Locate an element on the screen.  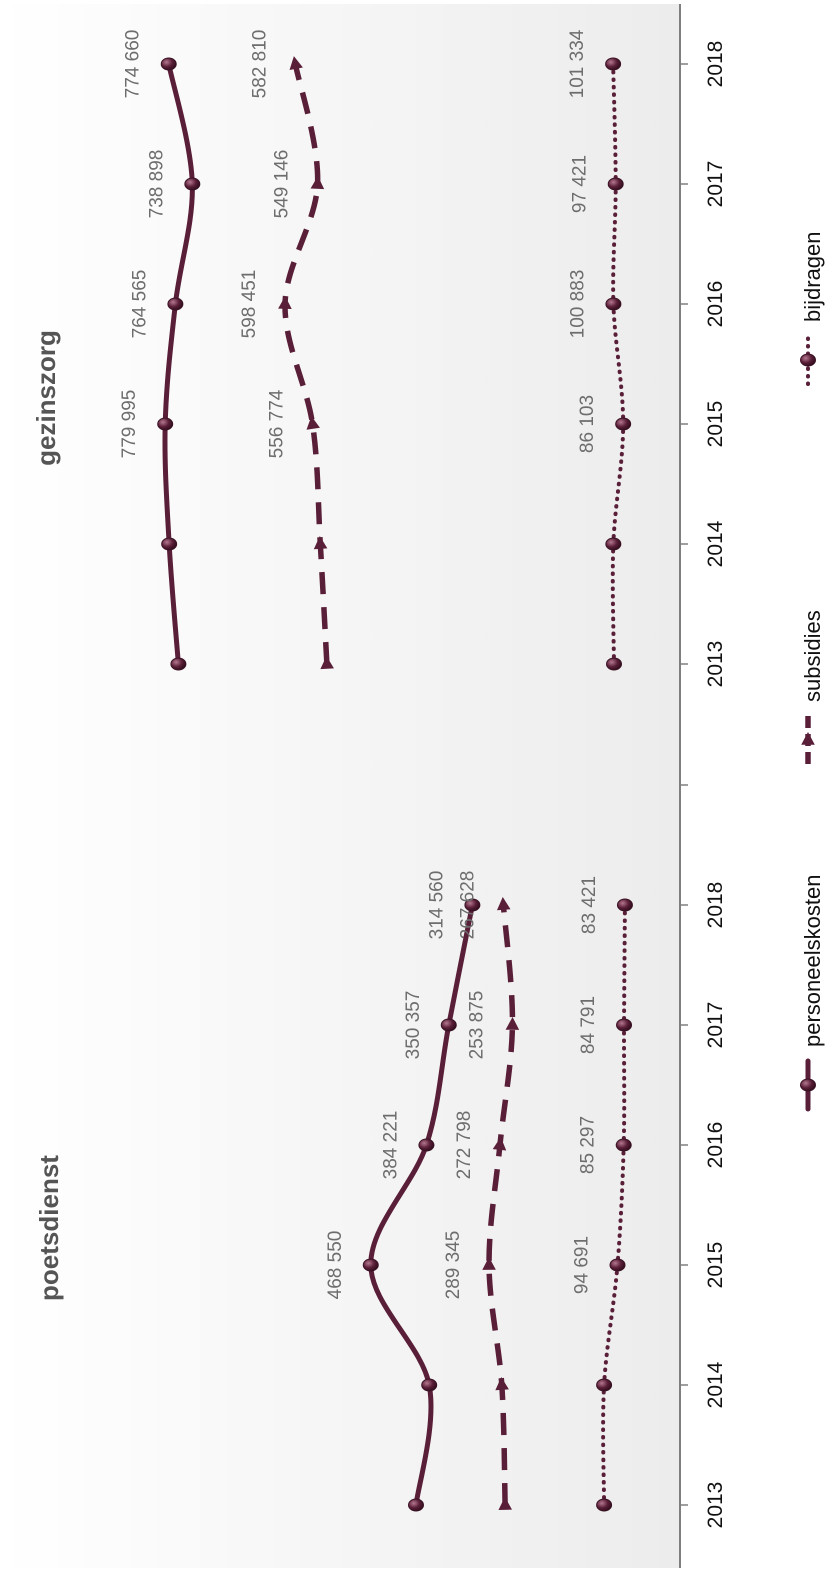
data-label: 779 995 is located at coordinates (129, 424).